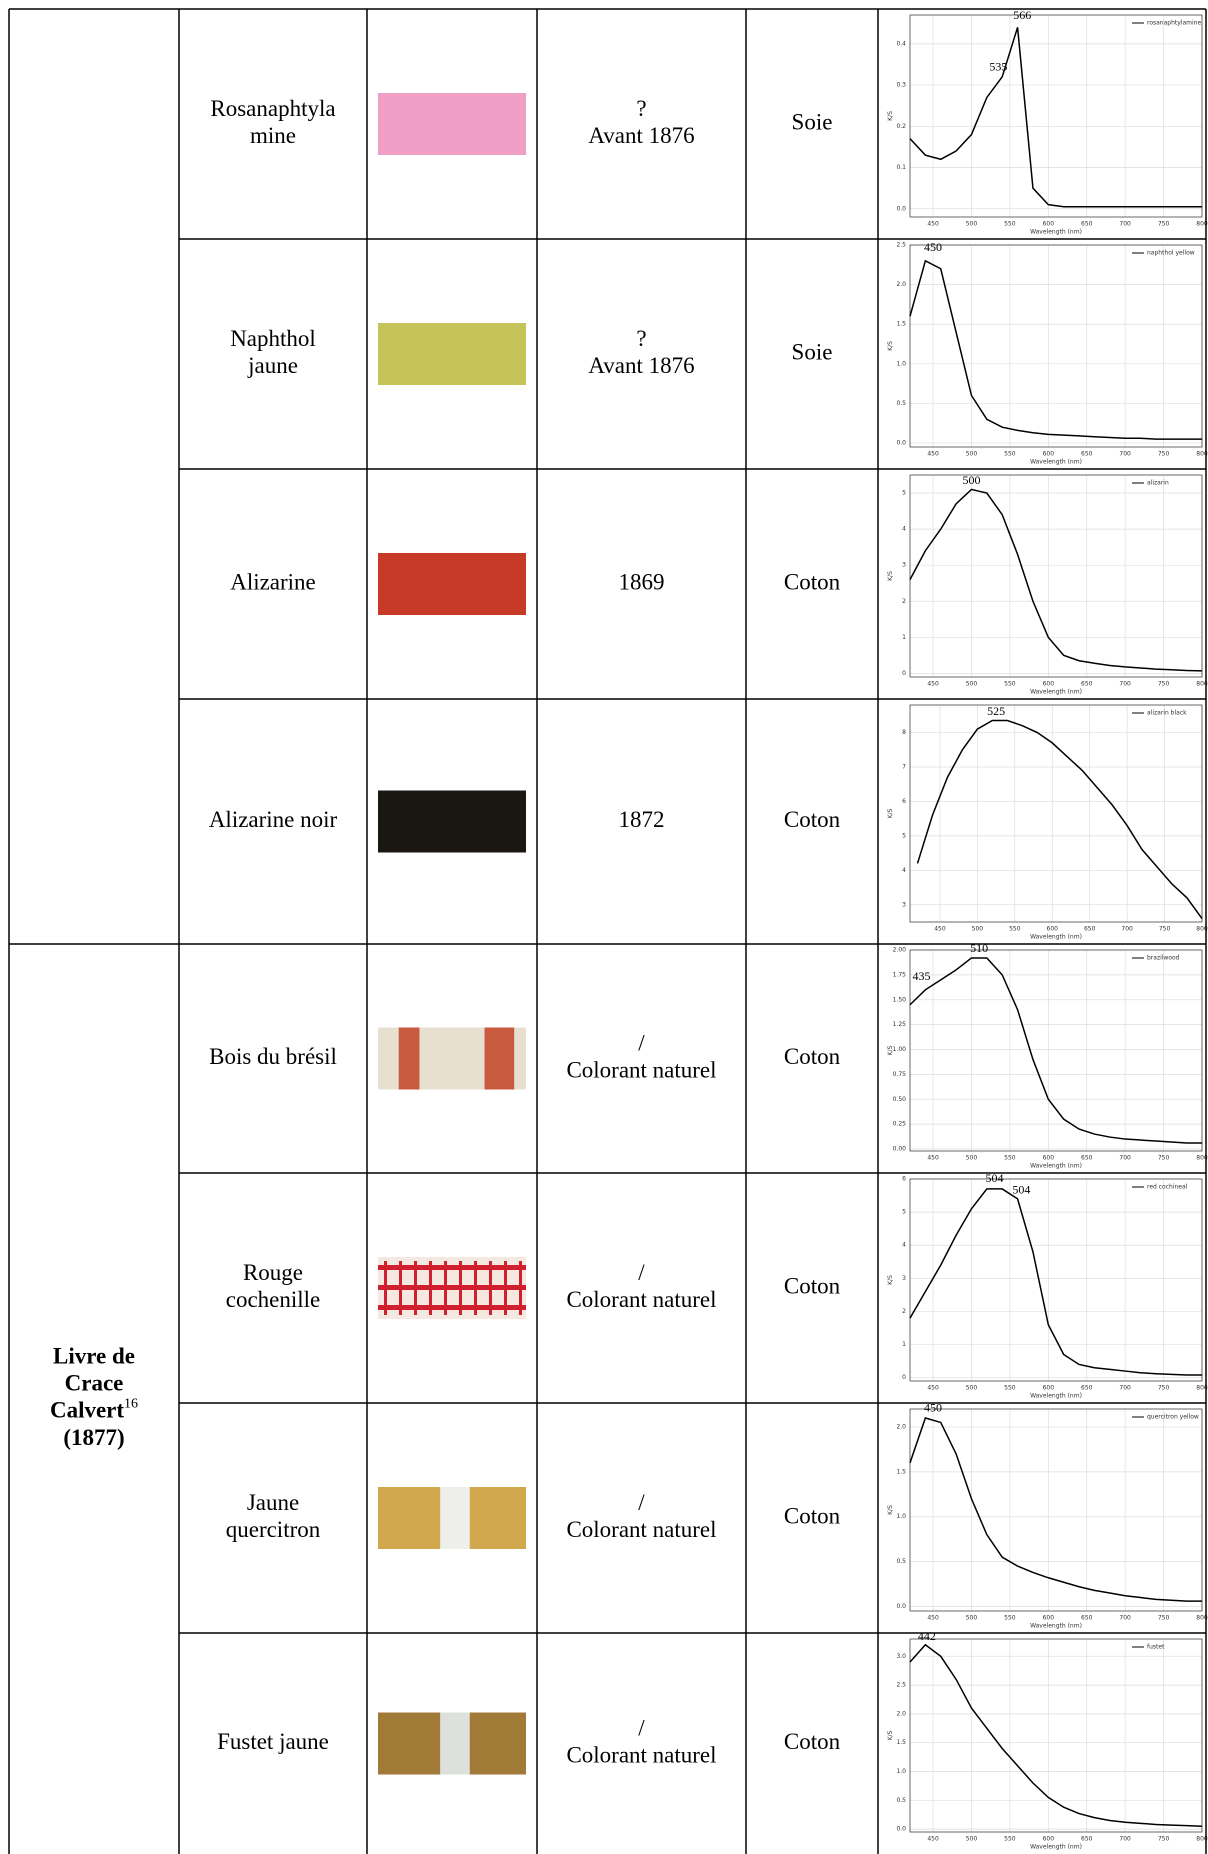 The height and width of the screenshot is (1854, 1208). Describe the element at coordinates (1167, 1187) in the screenshot. I see `legend-label: red cochineal` at that location.